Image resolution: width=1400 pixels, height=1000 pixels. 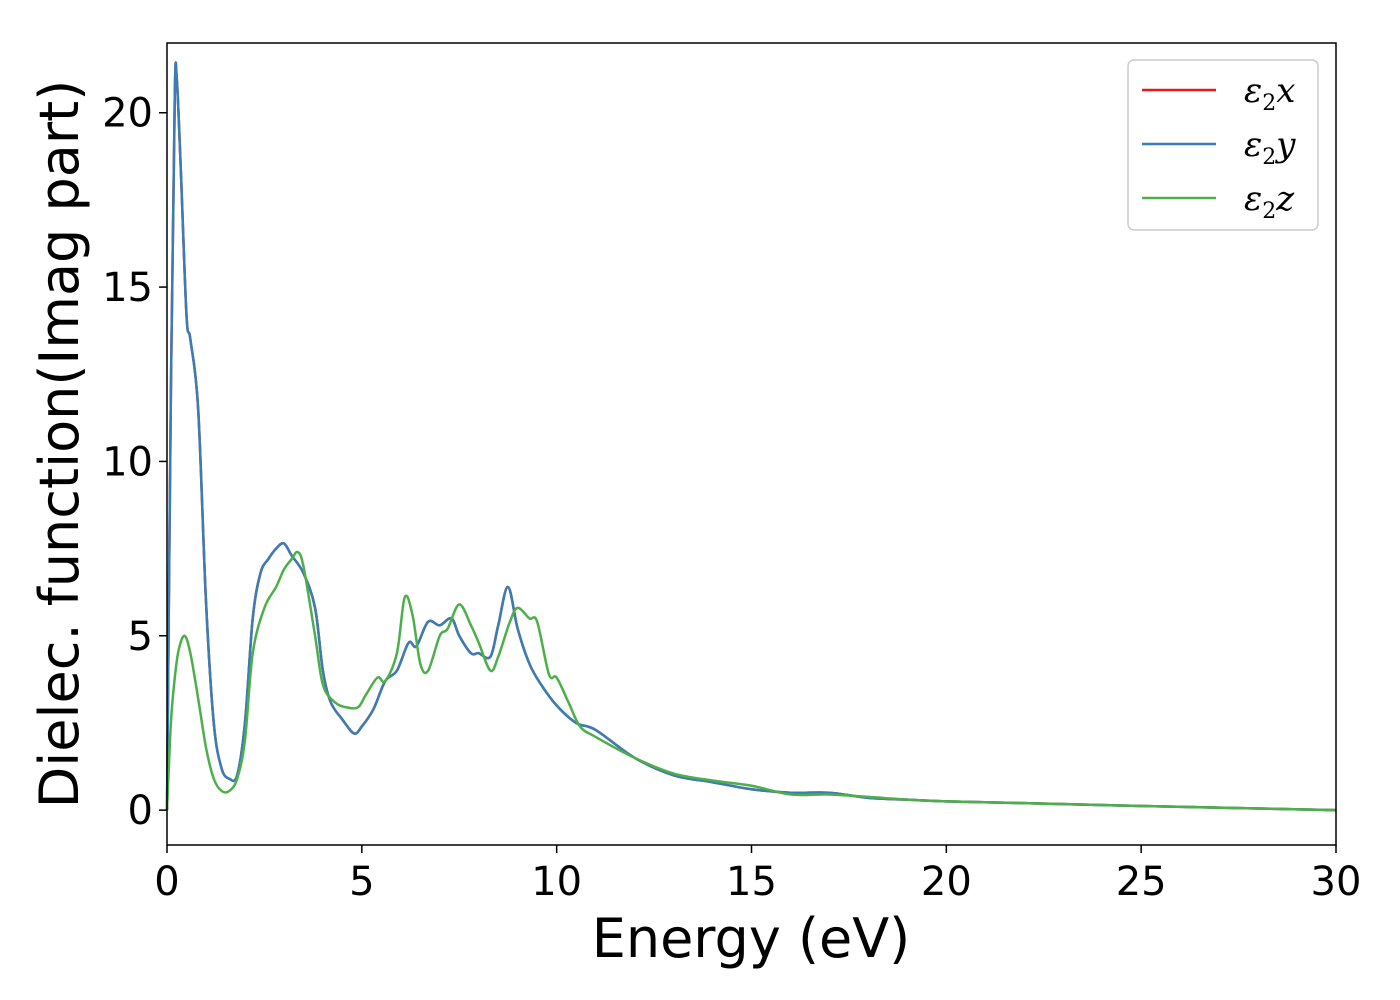 What do you see at coordinates (1336, 882) in the screenshot?
I see `x-tick-label: 30` at bounding box center [1336, 882].